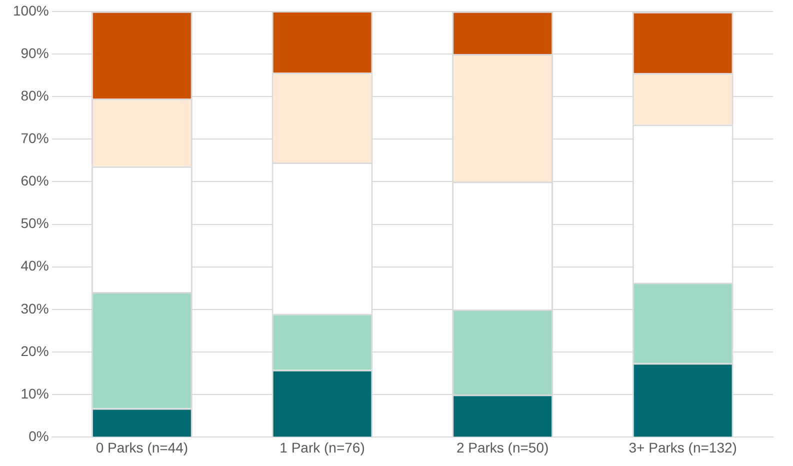  Describe the element at coordinates (502, 447) in the screenshot. I see `x-tick-label: 2 Parks (n=50)` at that location.